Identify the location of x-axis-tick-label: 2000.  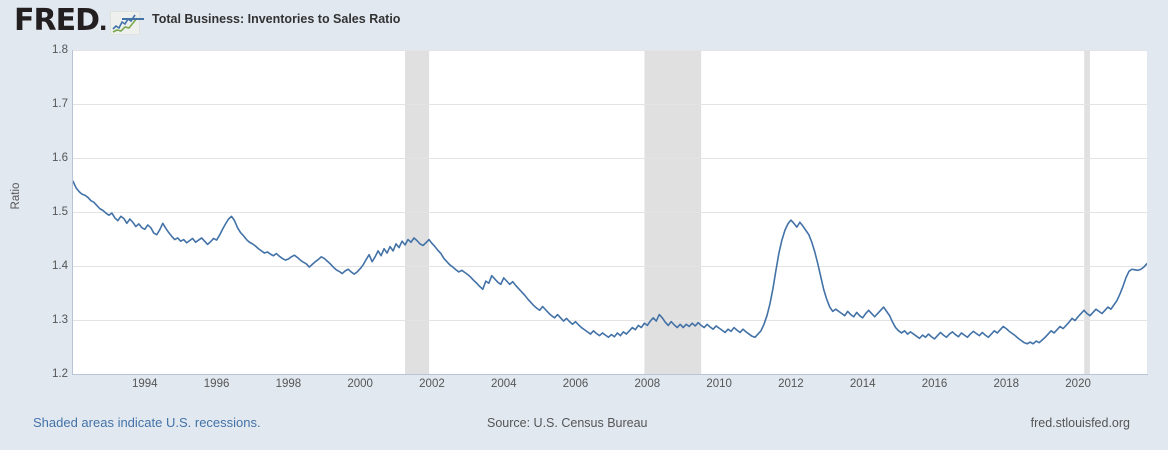
(360, 384).